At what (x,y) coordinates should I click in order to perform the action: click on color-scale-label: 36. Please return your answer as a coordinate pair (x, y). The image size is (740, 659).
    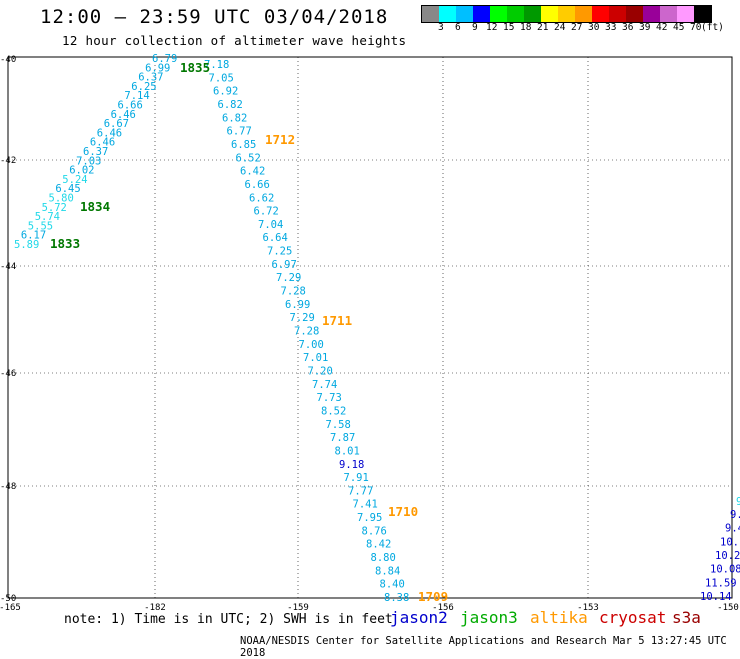
    Looking at the image, I should click on (628, 27).